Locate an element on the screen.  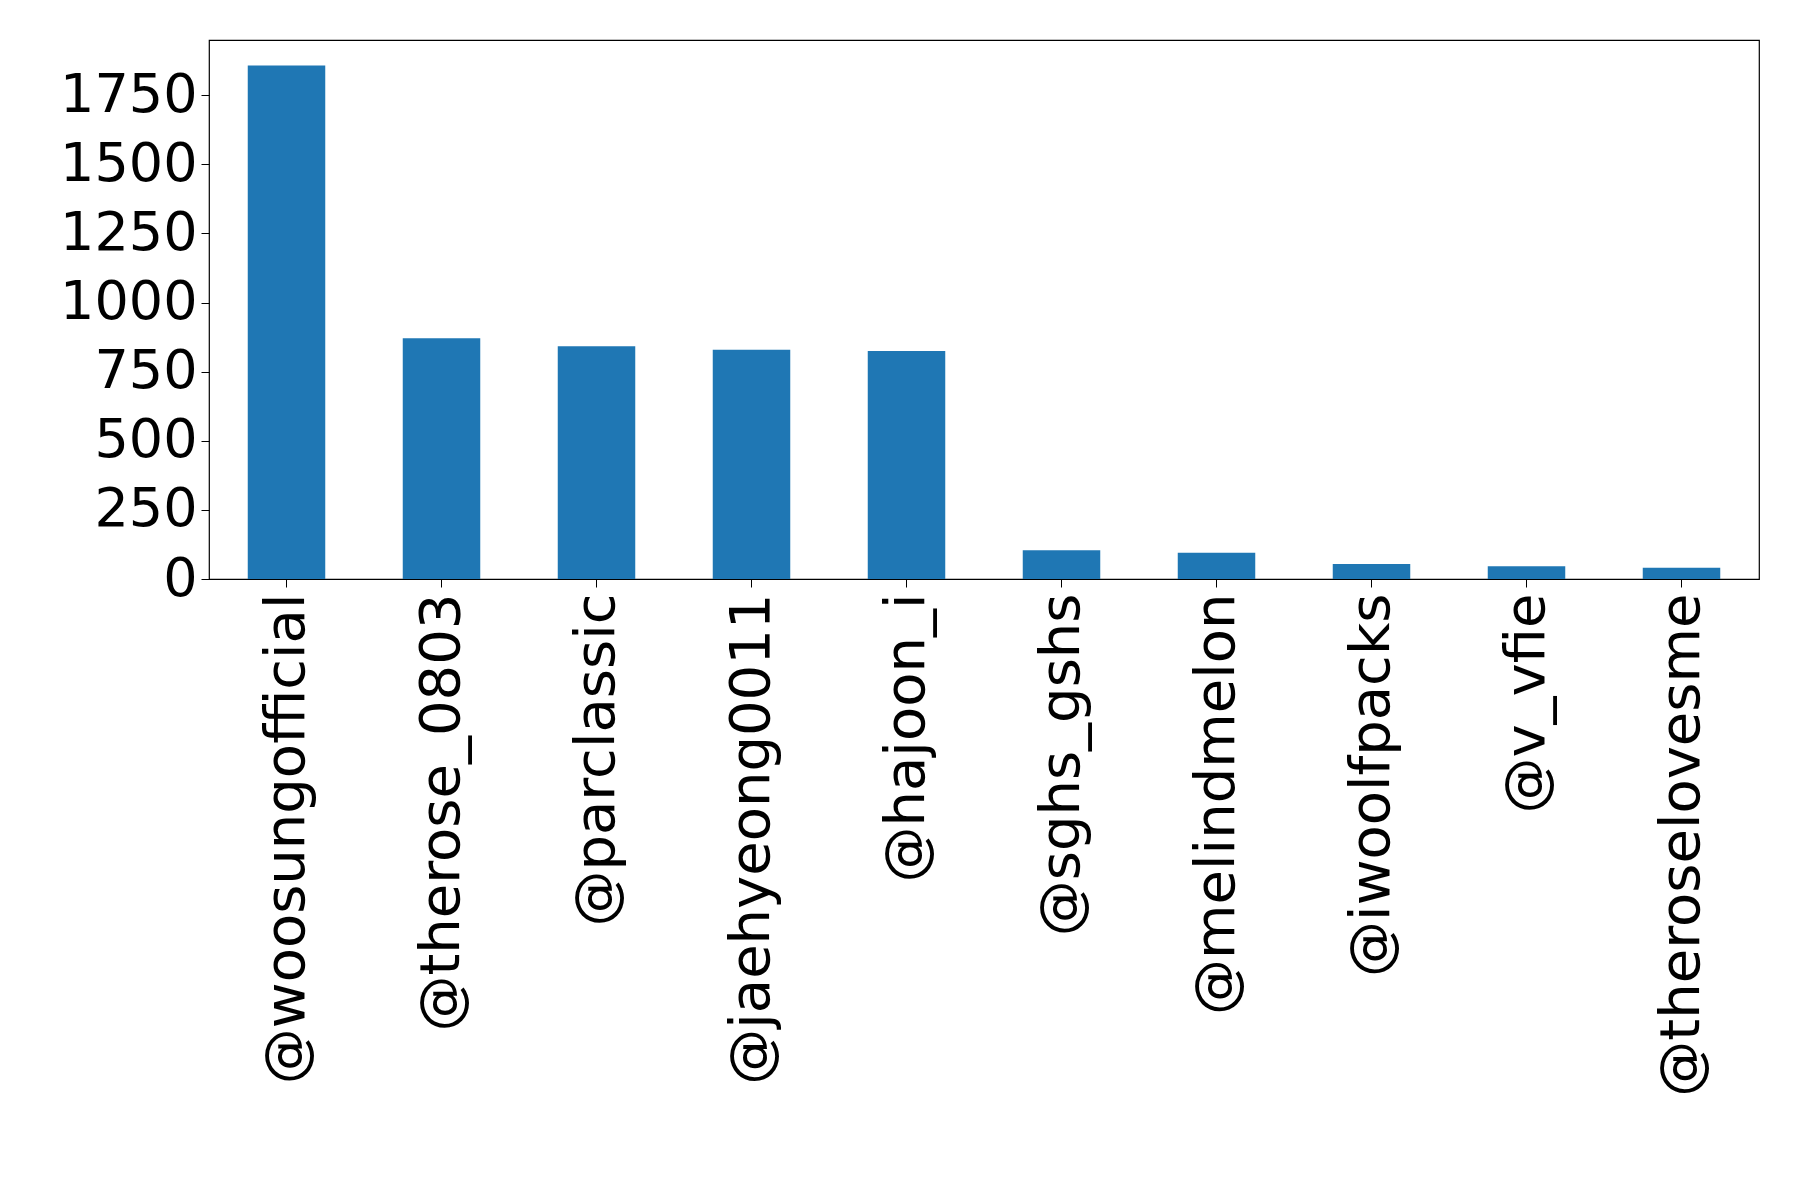
y-tick-label: 1250 is located at coordinates (129, 231).